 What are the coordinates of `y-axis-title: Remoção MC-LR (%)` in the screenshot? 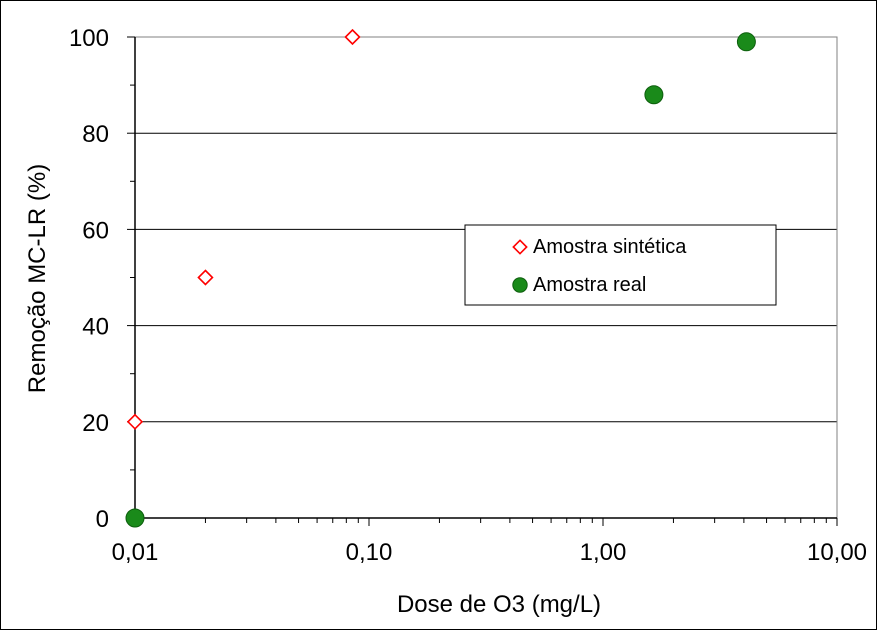 It's located at (37, 278).